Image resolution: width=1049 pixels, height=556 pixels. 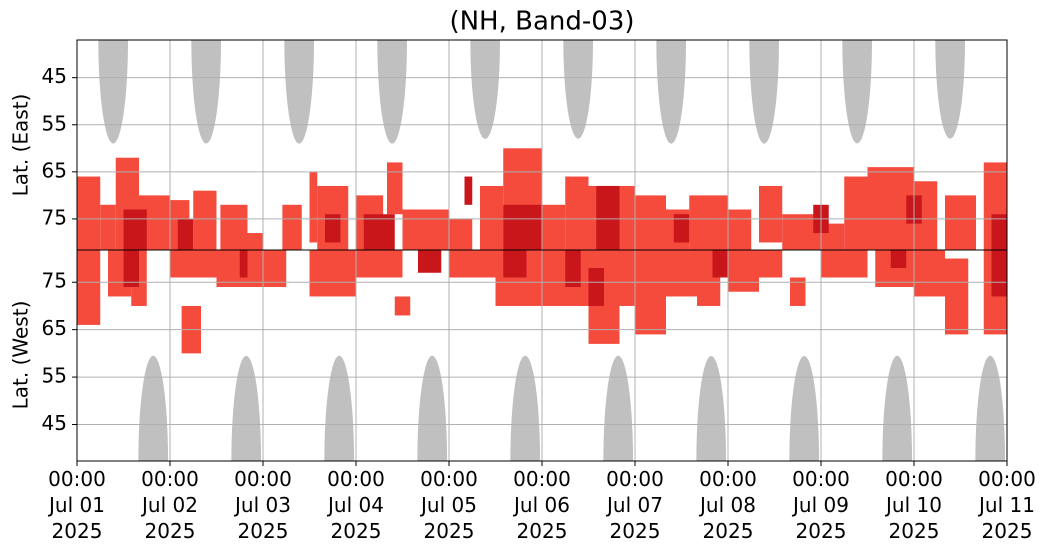 I want to click on y-axis-label: Lat. (West), so click(x=21, y=355).